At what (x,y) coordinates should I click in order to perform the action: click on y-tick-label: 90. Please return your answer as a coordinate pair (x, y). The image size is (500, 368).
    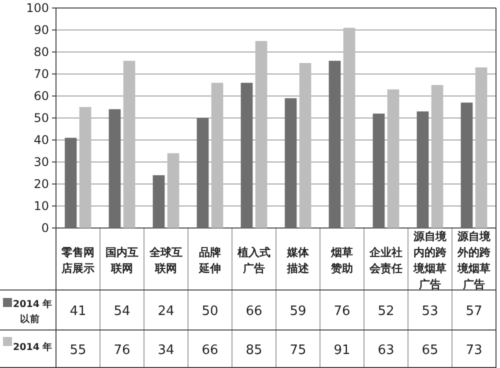
    Looking at the image, I should click on (41, 30).